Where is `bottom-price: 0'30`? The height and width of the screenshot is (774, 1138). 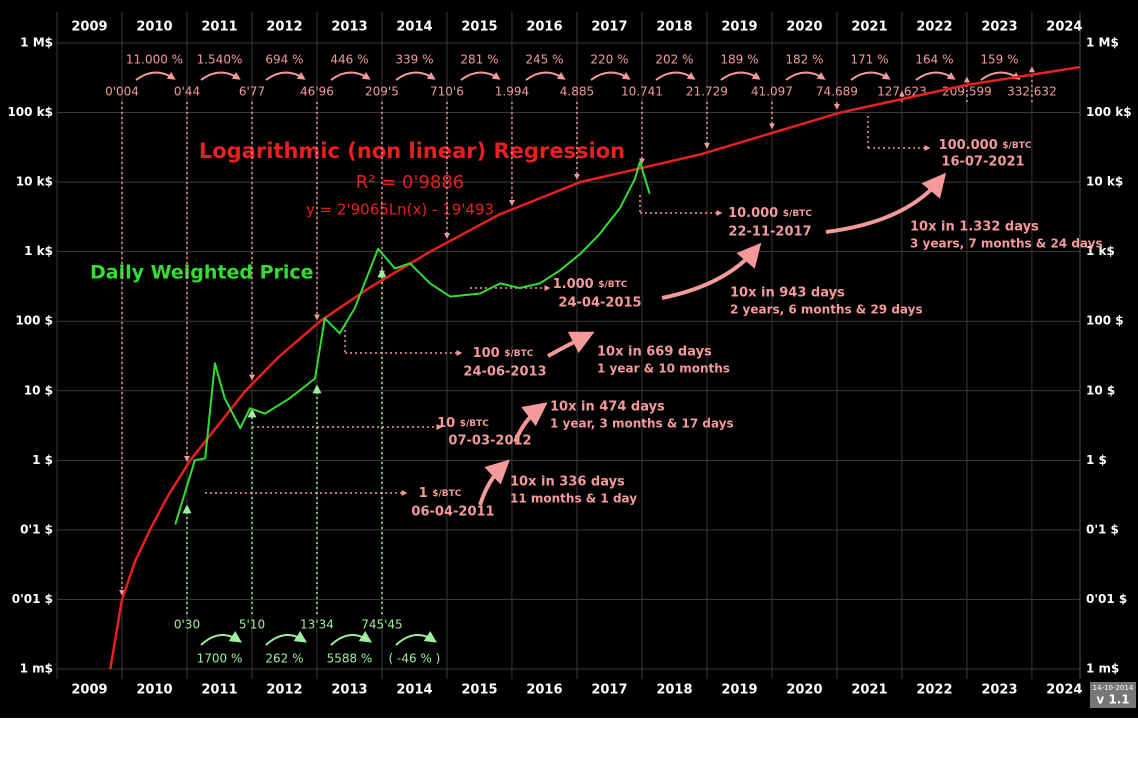
bottom-price: 0'30 is located at coordinates (187, 625).